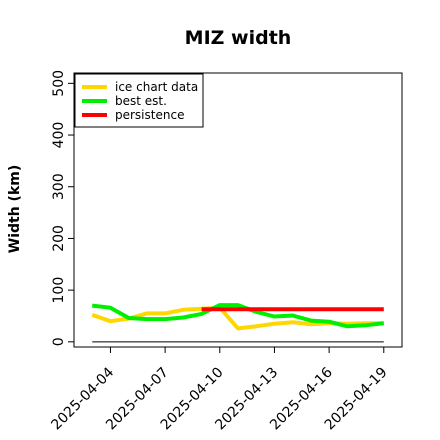  Describe the element at coordinates (149, 115) in the screenshot. I see `legend-label-persistence: persistence` at that location.